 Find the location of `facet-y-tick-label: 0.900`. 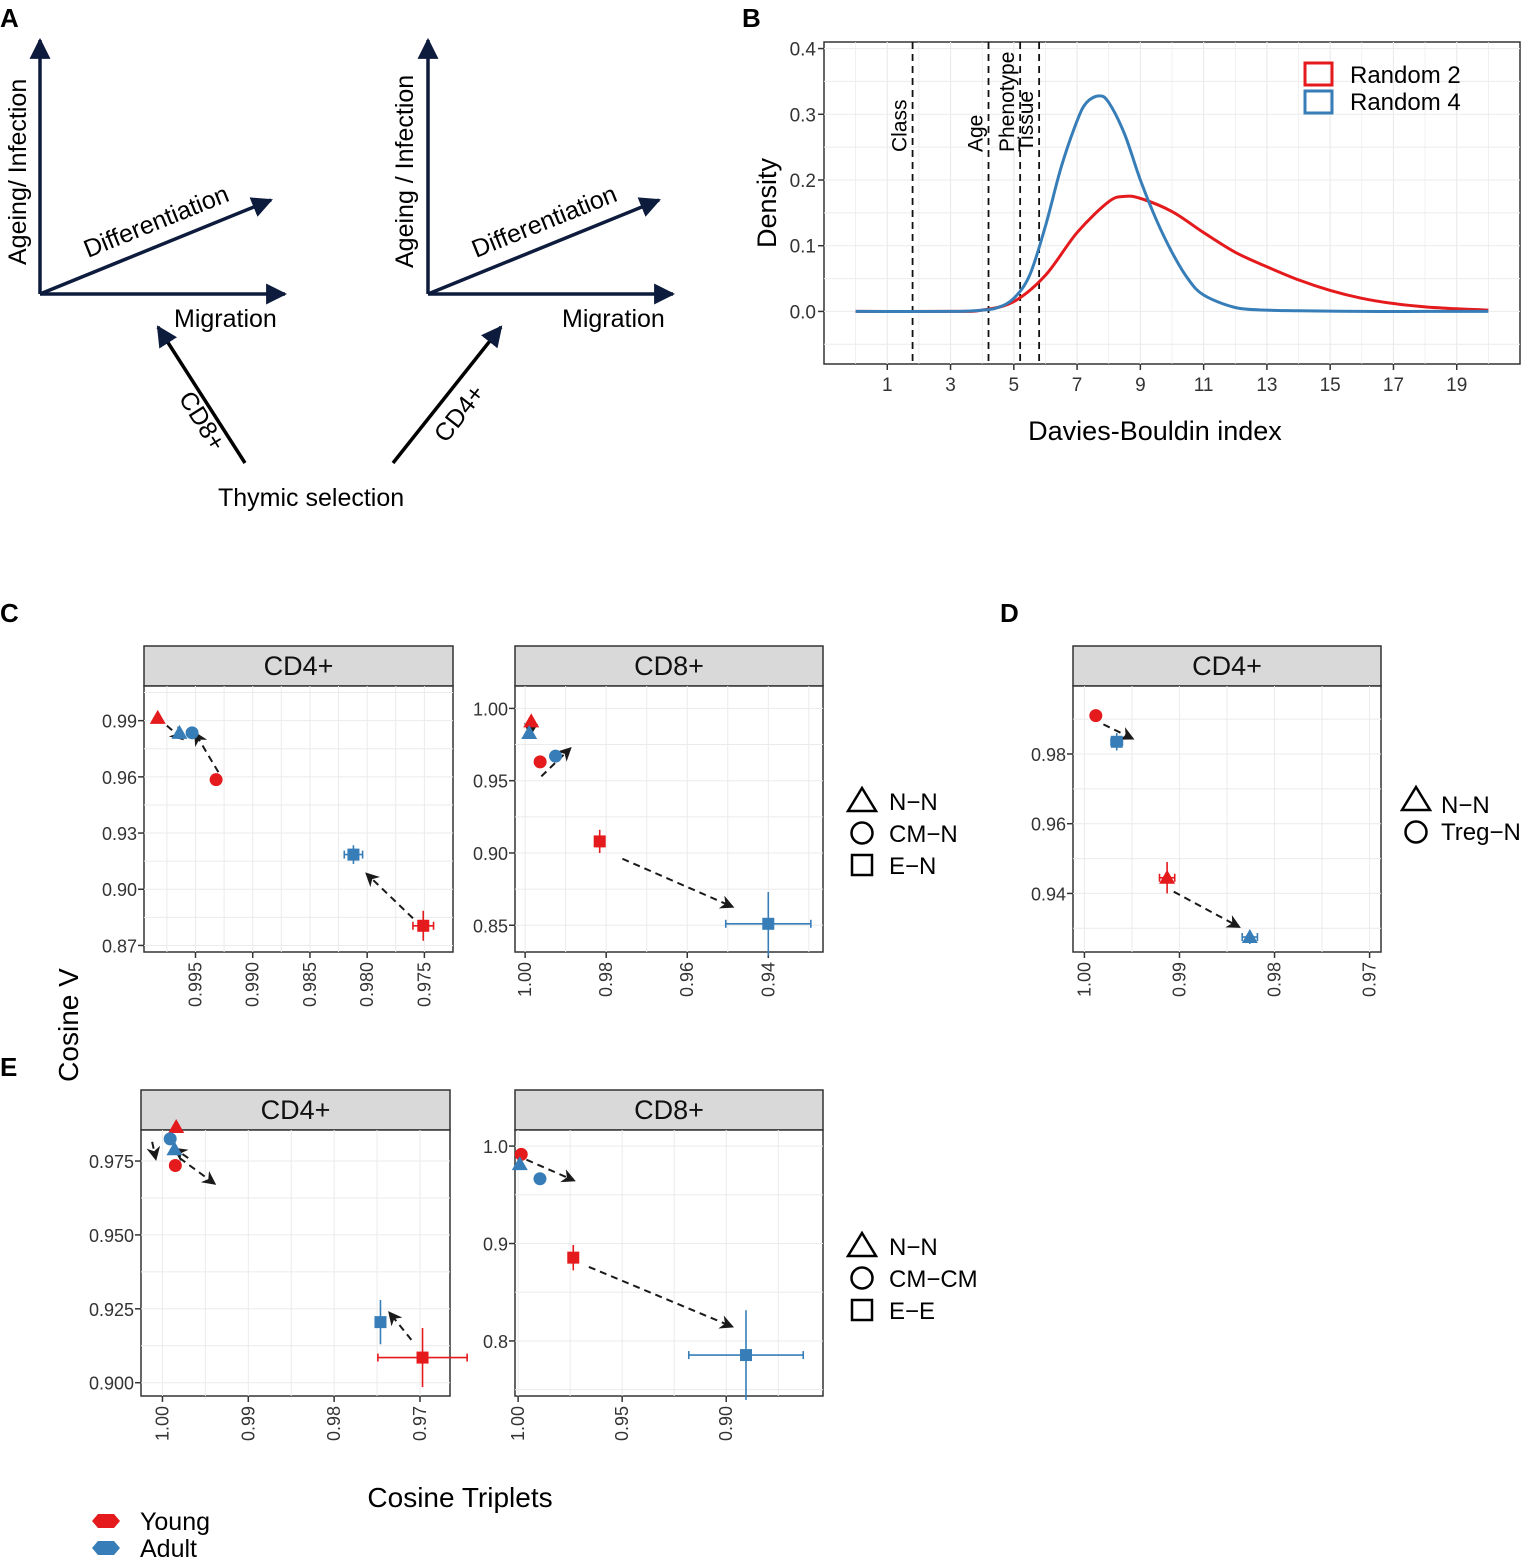

facet-y-tick-label: 0.900 is located at coordinates (111, 1384).